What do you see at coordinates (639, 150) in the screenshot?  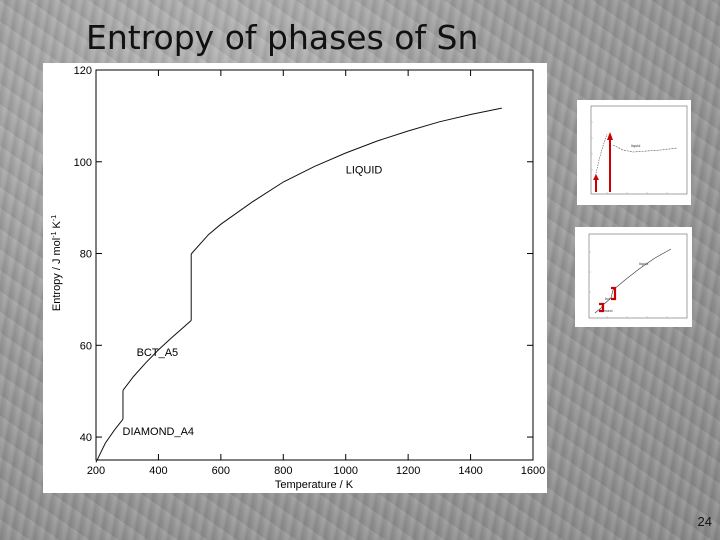 I see `thumbnail-1-svg: liquid` at bounding box center [639, 150].